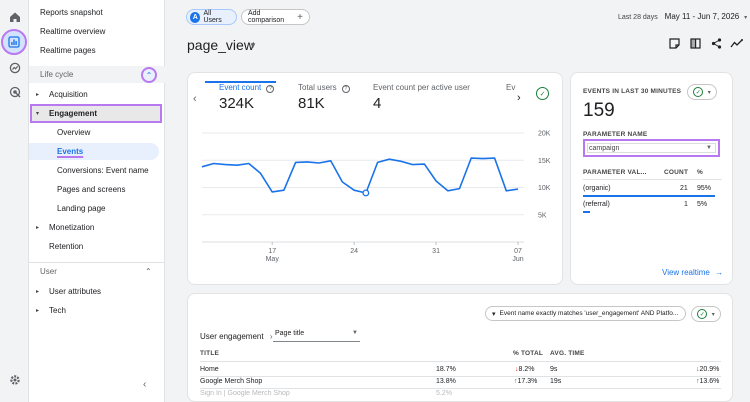  Describe the element at coordinates (14, 379) in the screenshot. I see `settings-gear-icon` at that location.